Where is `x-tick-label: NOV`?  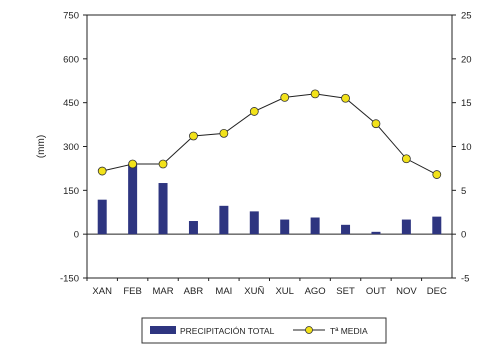
x-tick-label: NOV is located at coordinates (406, 291).